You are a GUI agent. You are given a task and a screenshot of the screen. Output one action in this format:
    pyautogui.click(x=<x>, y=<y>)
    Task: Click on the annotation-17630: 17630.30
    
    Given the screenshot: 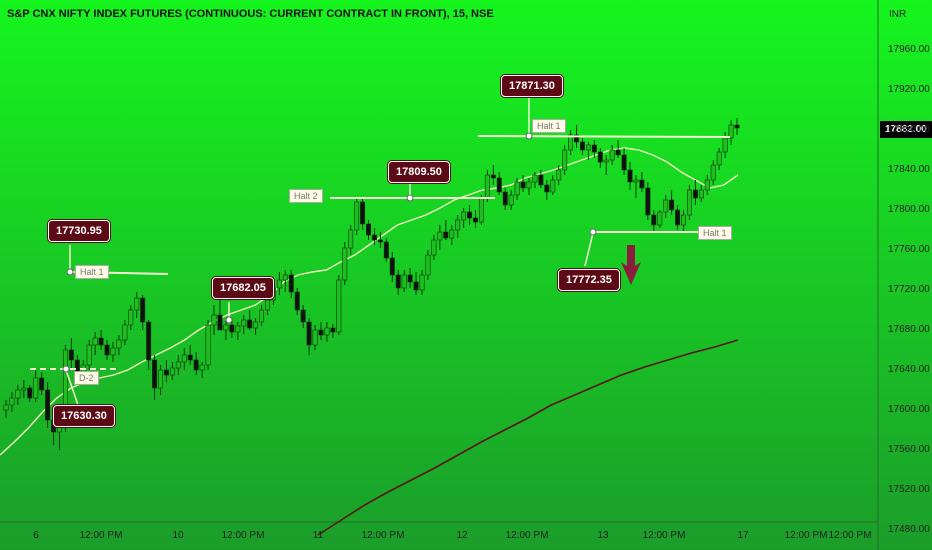 What is the action you would take?
    pyautogui.click(x=84, y=416)
    